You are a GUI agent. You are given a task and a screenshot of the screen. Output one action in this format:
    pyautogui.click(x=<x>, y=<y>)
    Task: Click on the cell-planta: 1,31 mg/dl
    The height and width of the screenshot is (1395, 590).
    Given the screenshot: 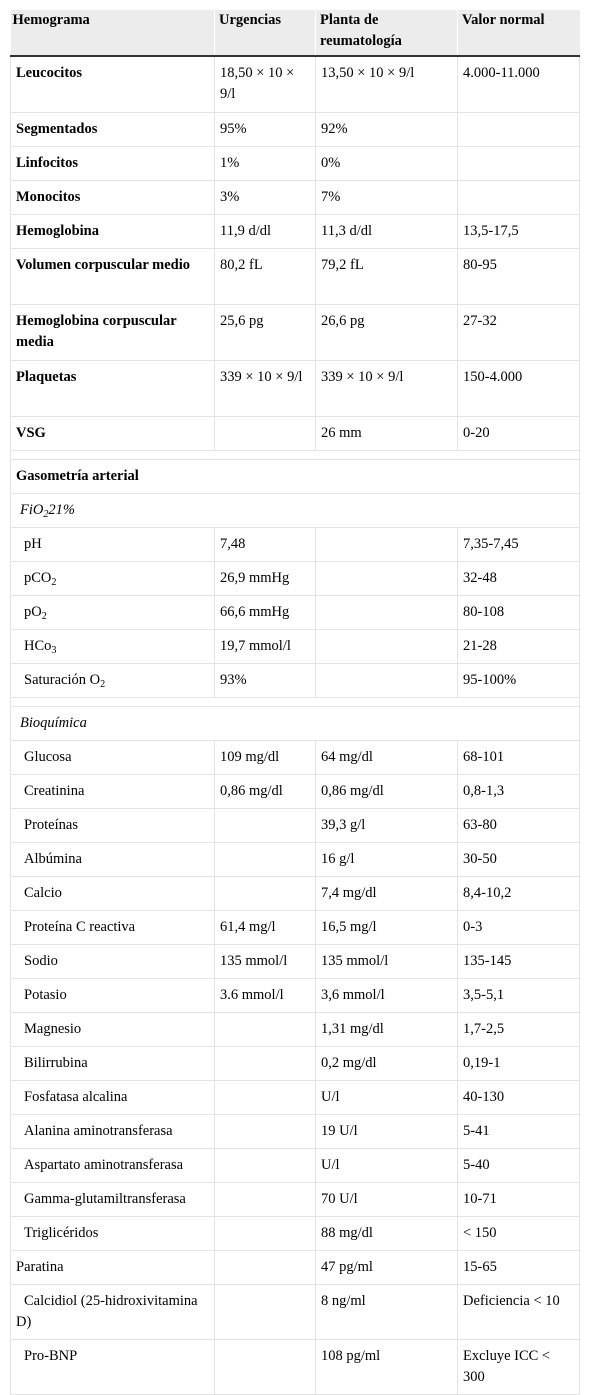 What is the action you would take?
    pyautogui.click(x=386, y=1029)
    